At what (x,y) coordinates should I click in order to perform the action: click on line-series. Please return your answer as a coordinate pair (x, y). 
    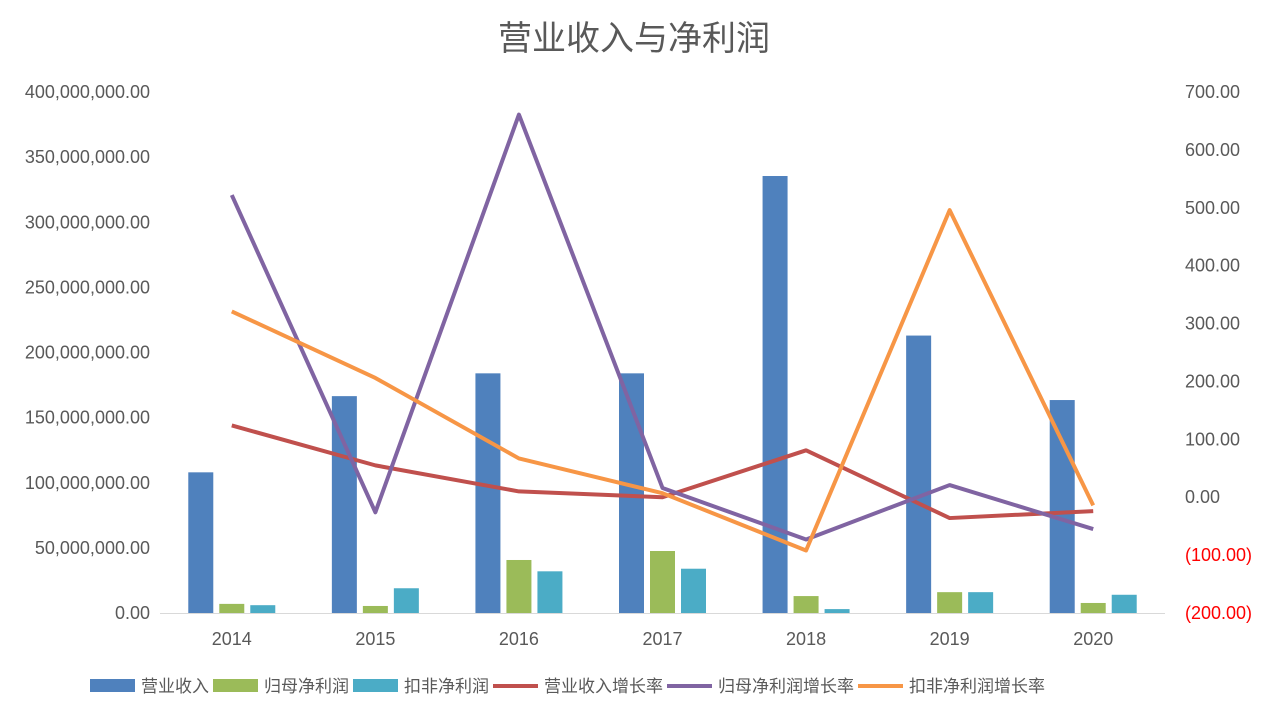
    Looking at the image, I should click on (662, 472).